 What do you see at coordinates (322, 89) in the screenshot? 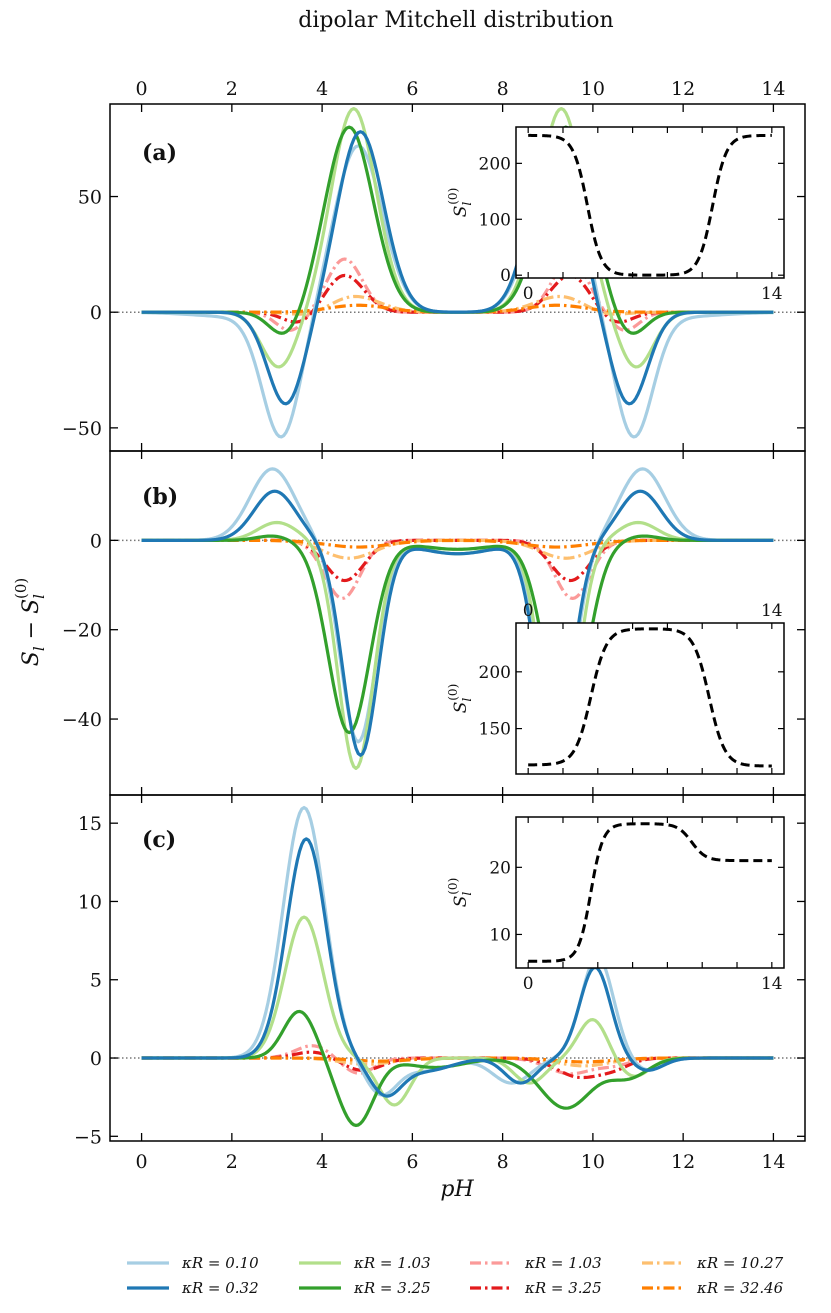
I see `x-tick-label-top: 4` at bounding box center [322, 89].